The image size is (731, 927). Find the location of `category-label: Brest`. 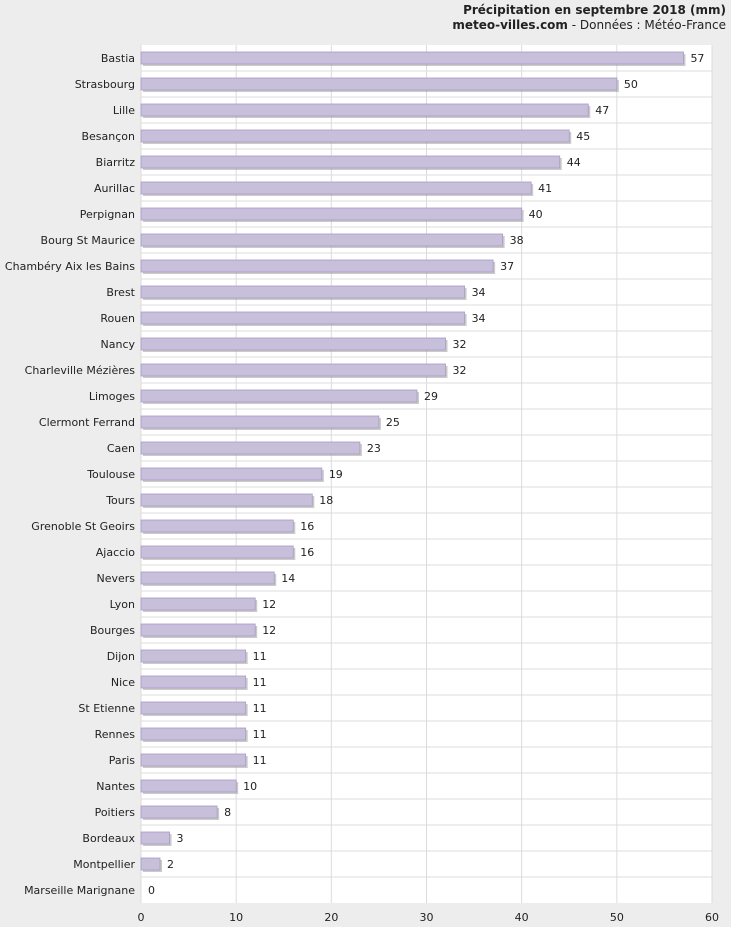

category-label: Brest is located at coordinates (120, 292).